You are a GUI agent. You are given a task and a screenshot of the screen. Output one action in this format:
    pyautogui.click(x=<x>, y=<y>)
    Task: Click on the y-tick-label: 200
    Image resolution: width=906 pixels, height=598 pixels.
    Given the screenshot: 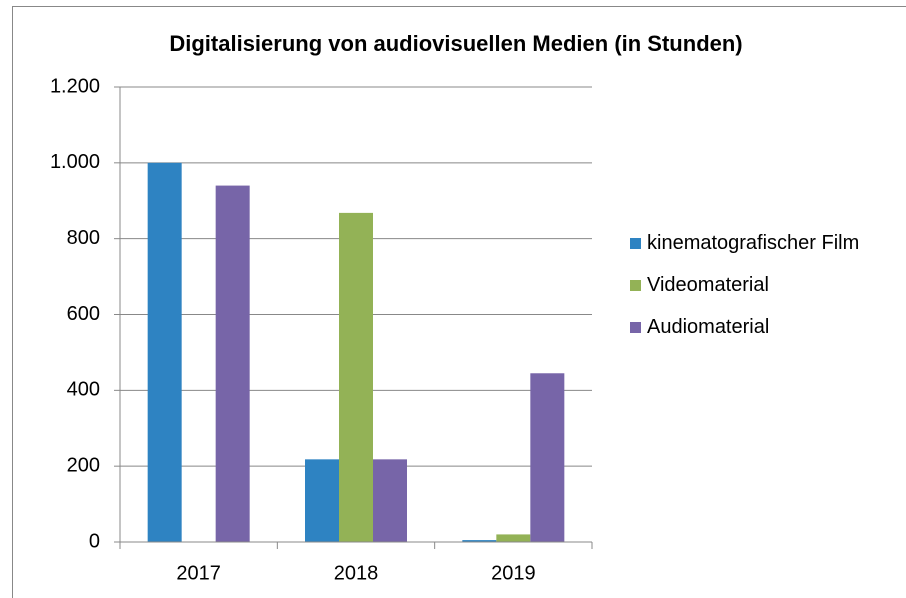 What is the action you would take?
    pyautogui.click(x=83, y=465)
    